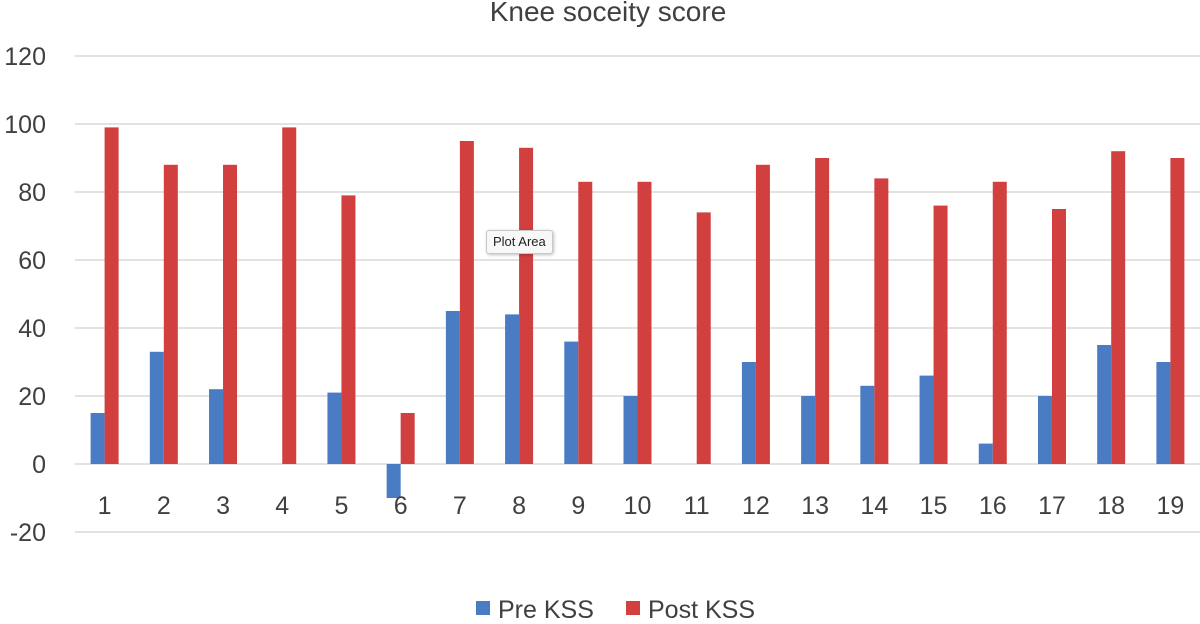  What do you see at coordinates (39, 465) in the screenshot?
I see `y-tick-label: 0` at bounding box center [39, 465].